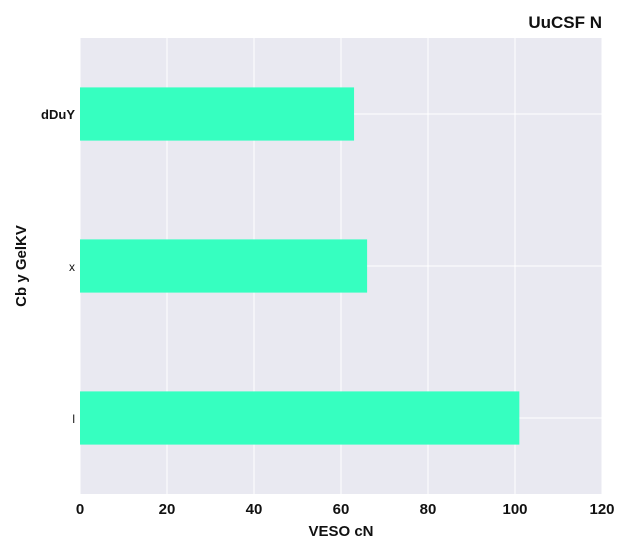 The image size is (632, 553). What do you see at coordinates (514, 509) in the screenshot?
I see `x-tick-label: 100` at bounding box center [514, 509].